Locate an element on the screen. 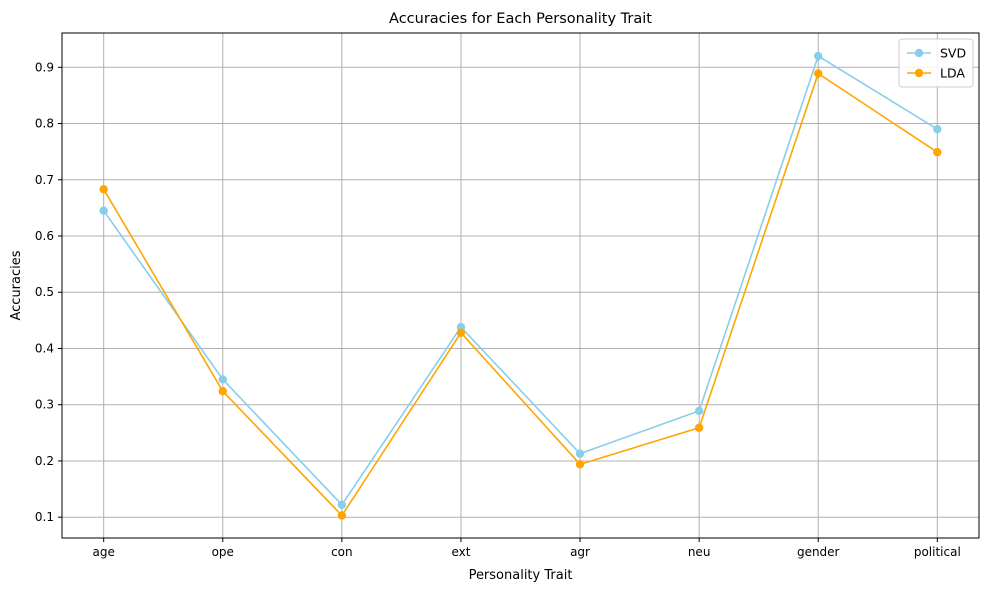 This screenshot has height=594, width=989. legend-marker-lda is located at coordinates (919, 73).